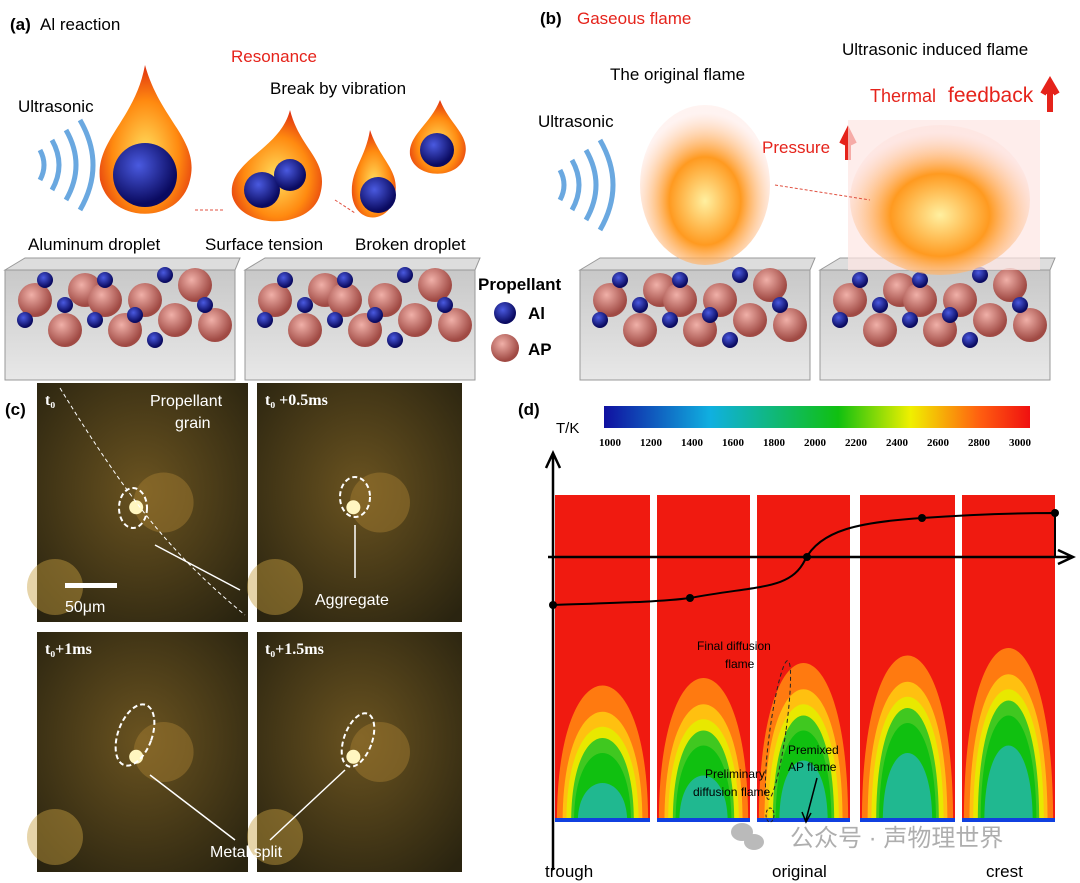 This screenshot has width=1080, height=883. I want to click on panel-b-label: (b), so click(551, 18).